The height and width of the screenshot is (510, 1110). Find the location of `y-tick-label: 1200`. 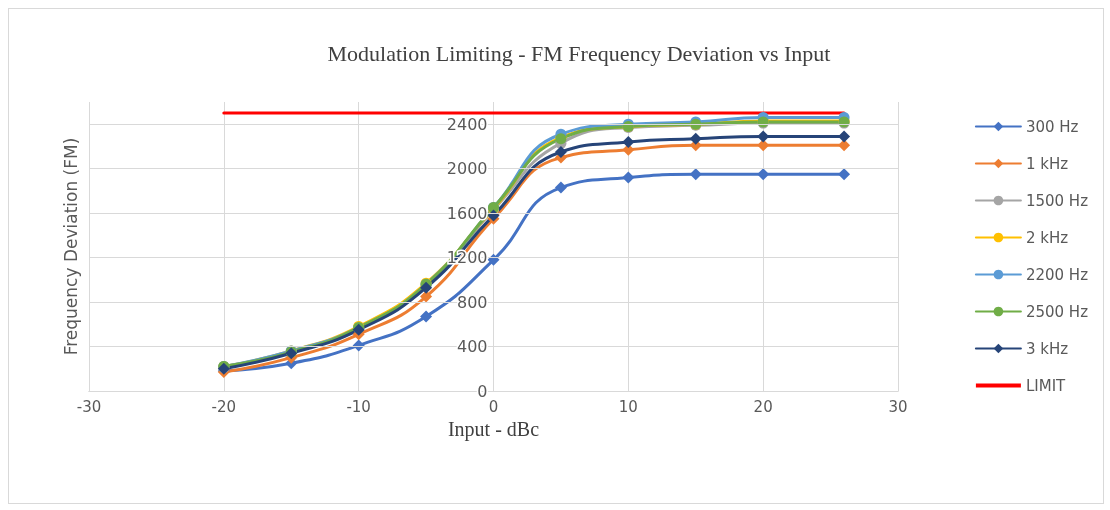

y-tick-label: 1200 is located at coordinates (467, 258).